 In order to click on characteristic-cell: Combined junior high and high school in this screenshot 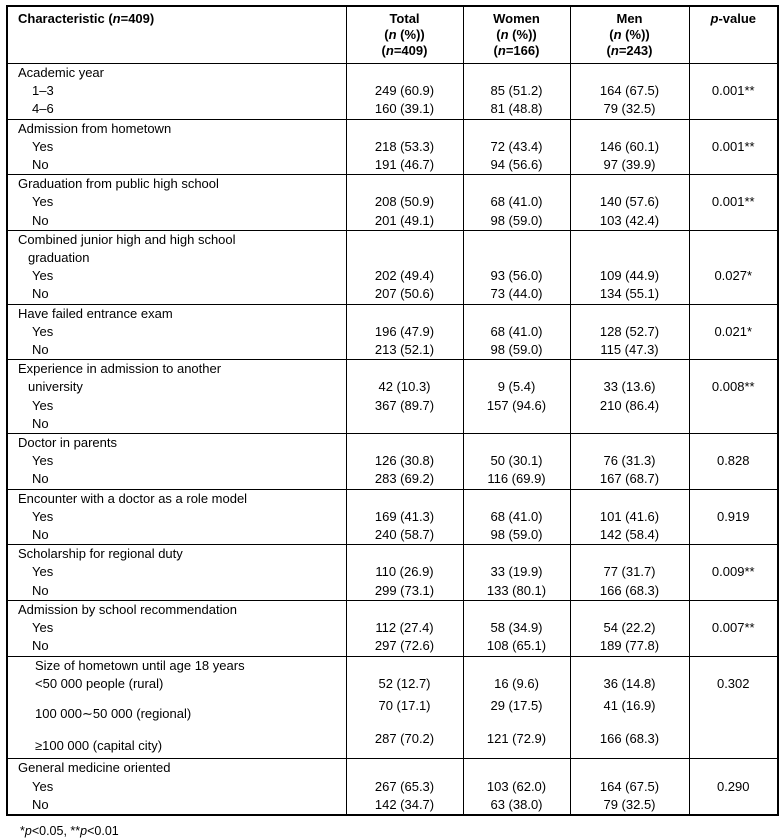, I will do `click(176, 239)`.